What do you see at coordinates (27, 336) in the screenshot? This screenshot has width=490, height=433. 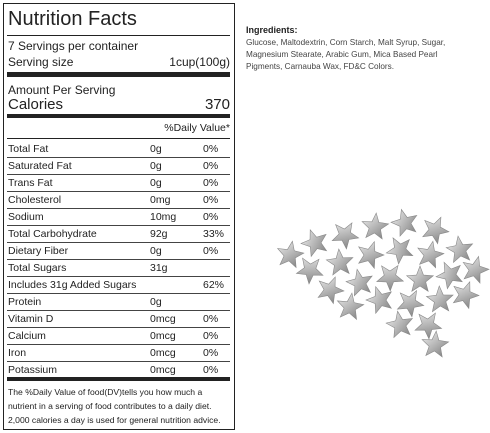 I see `nutrient-name: Calcium` at bounding box center [27, 336].